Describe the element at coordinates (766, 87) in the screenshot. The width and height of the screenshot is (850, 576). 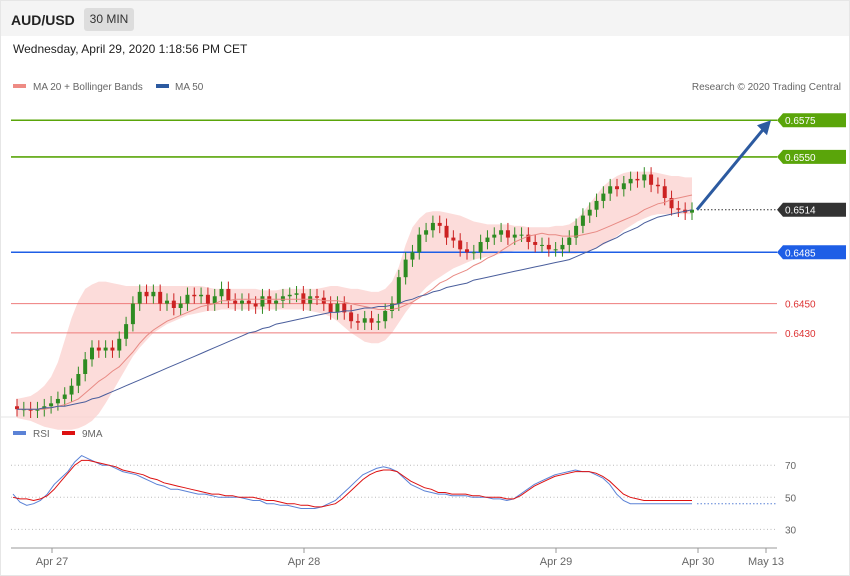
I see `credit-label: Research © 2020 Trading Central` at that location.